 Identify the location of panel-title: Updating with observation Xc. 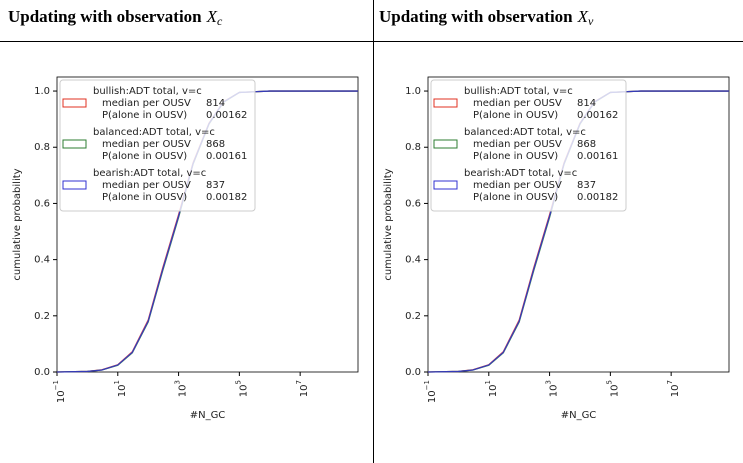
(115, 17).